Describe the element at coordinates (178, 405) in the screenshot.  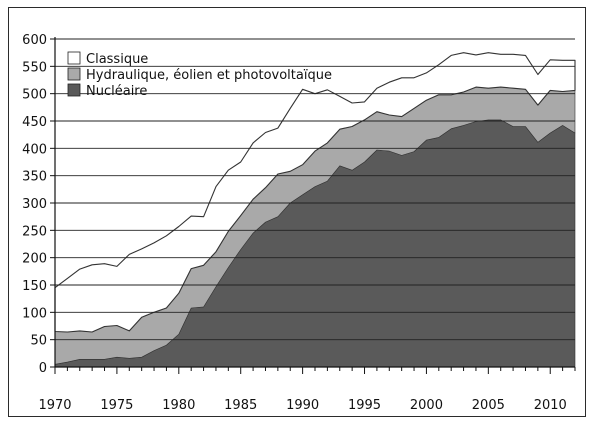
I see `x-tick-label: 1980` at that location.